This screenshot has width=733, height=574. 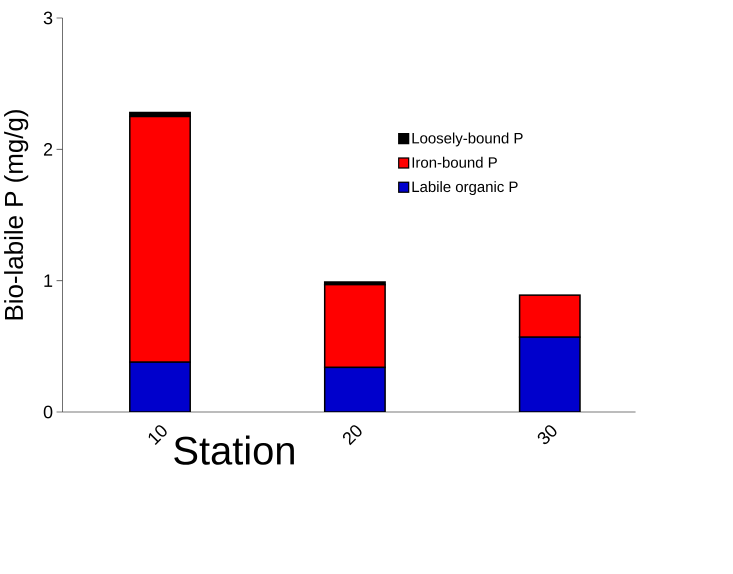 What do you see at coordinates (48, 280) in the screenshot?
I see `y-tick-label: 1` at bounding box center [48, 280].